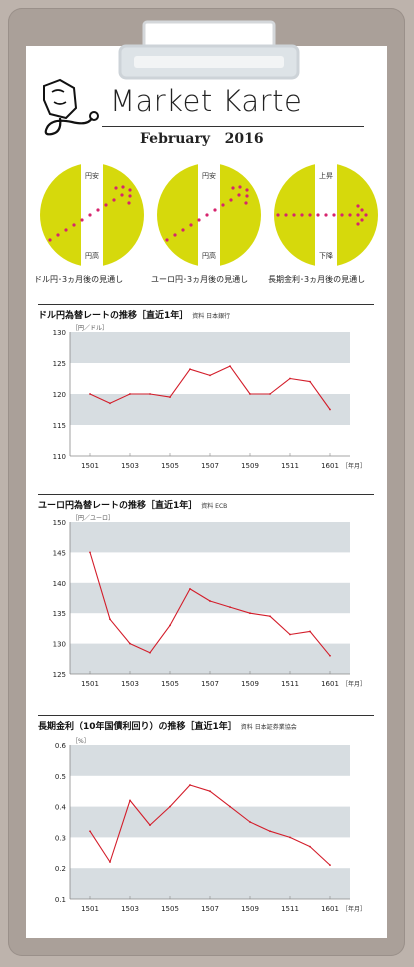  What do you see at coordinates (233, 126) in the screenshot?
I see `title-rule` at bounding box center [233, 126].